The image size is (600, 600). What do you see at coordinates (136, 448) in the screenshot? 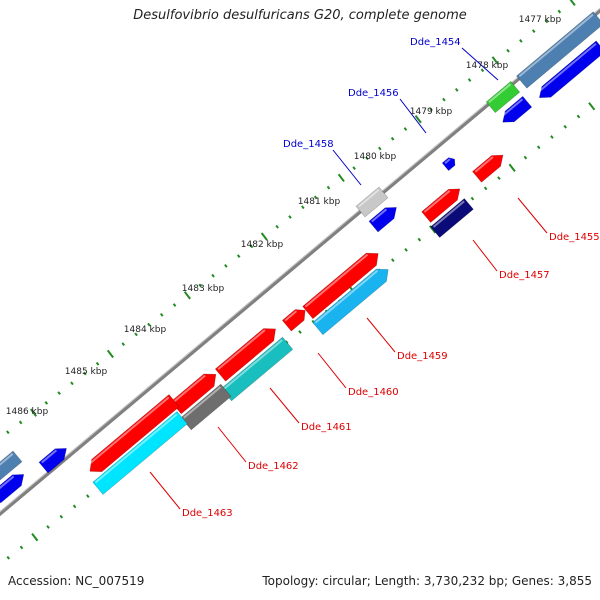
I see `feature-dde-1463-shine` at bounding box center [136, 448].